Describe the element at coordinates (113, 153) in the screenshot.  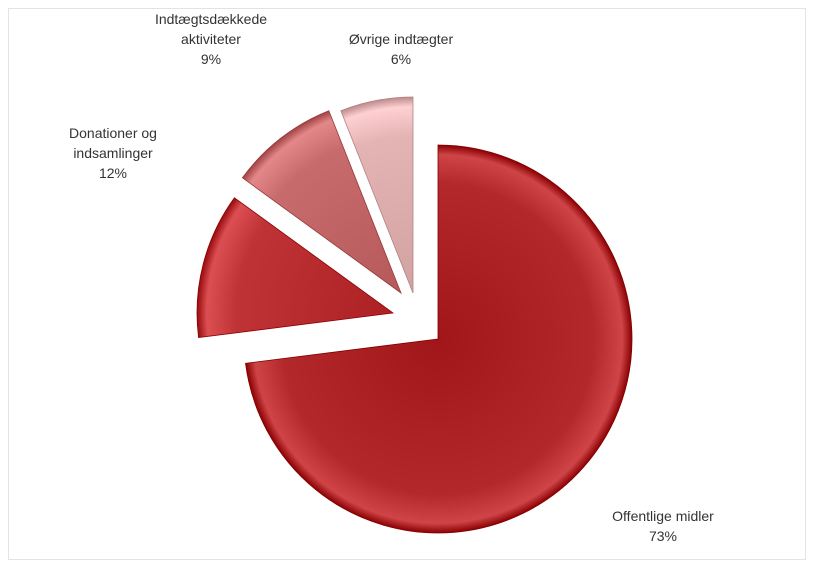
I see `slice-category-label: indsamlinger` at that location.